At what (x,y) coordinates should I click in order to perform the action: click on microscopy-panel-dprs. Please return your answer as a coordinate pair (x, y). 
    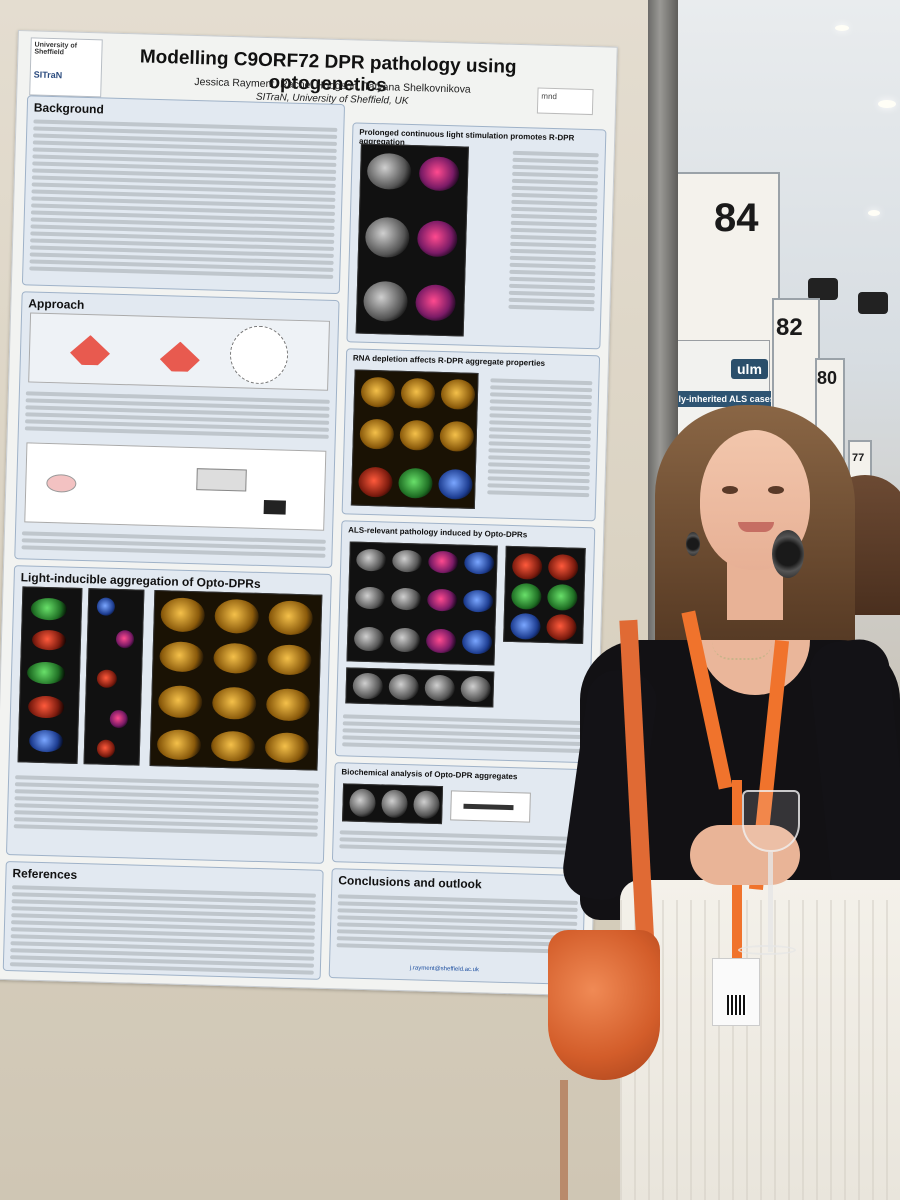
    Looking at the image, I should click on (50, 675).